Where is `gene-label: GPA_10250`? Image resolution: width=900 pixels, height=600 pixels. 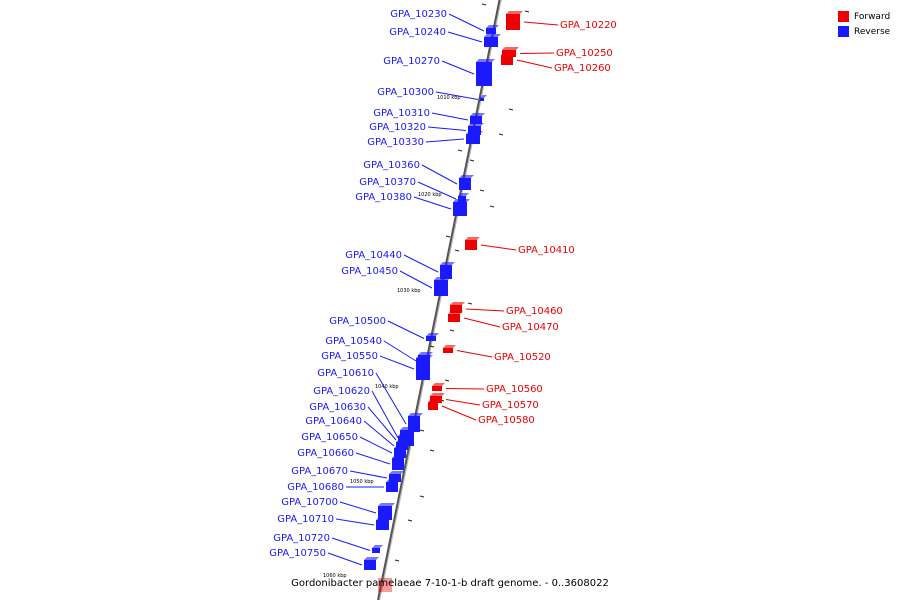
gene-label: GPA_10250 is located at coordinates (584, 53).